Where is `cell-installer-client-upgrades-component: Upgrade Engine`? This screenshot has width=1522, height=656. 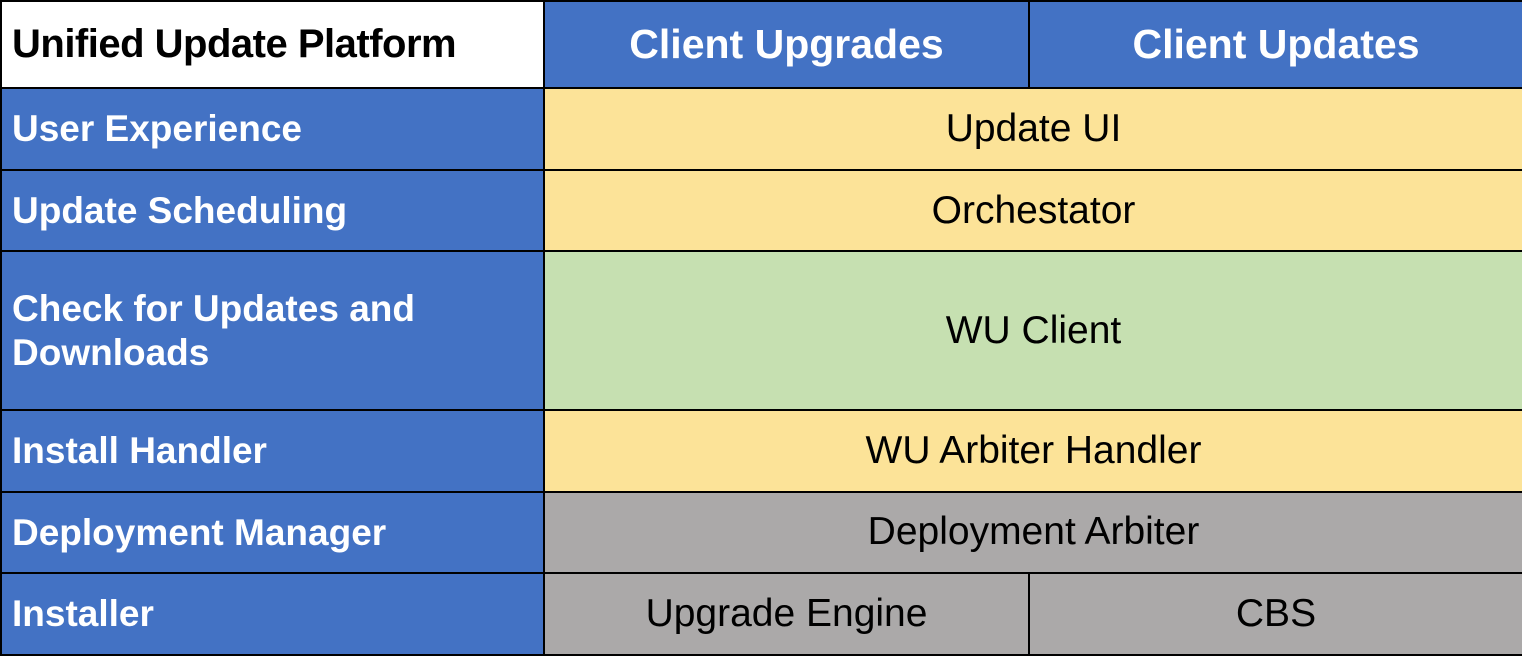
cell-installer-client-upgrades-component: Upgrade Engine is located at coordinates (786, 614).